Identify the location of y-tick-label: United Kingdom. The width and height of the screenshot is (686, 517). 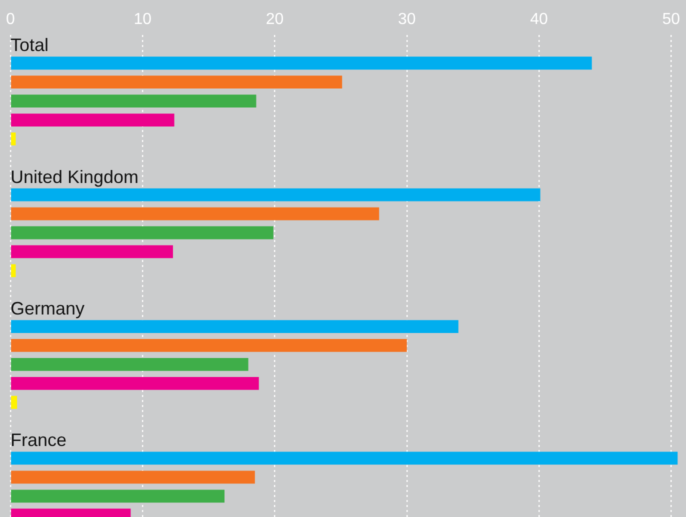
(74, 176).